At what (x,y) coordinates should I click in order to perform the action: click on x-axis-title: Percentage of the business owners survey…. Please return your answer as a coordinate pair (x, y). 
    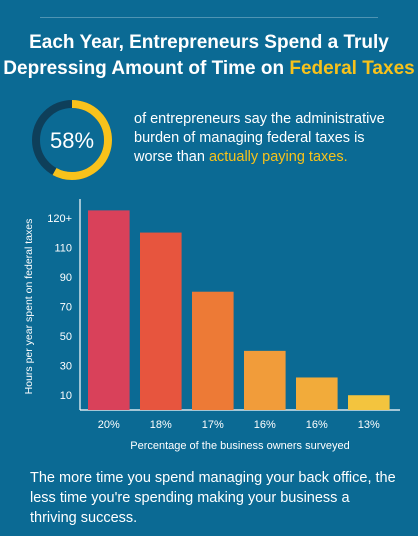
    Looking at the image, I should click on (240, 446).